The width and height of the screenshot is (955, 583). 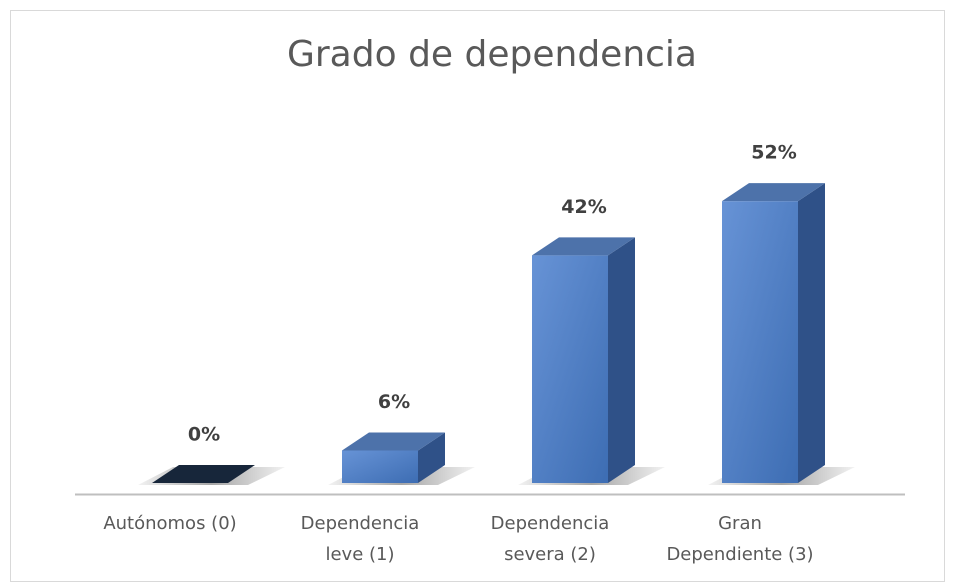 I want to click on x-tick-label: Dependencia severa (2), so click(x=550, y=539).